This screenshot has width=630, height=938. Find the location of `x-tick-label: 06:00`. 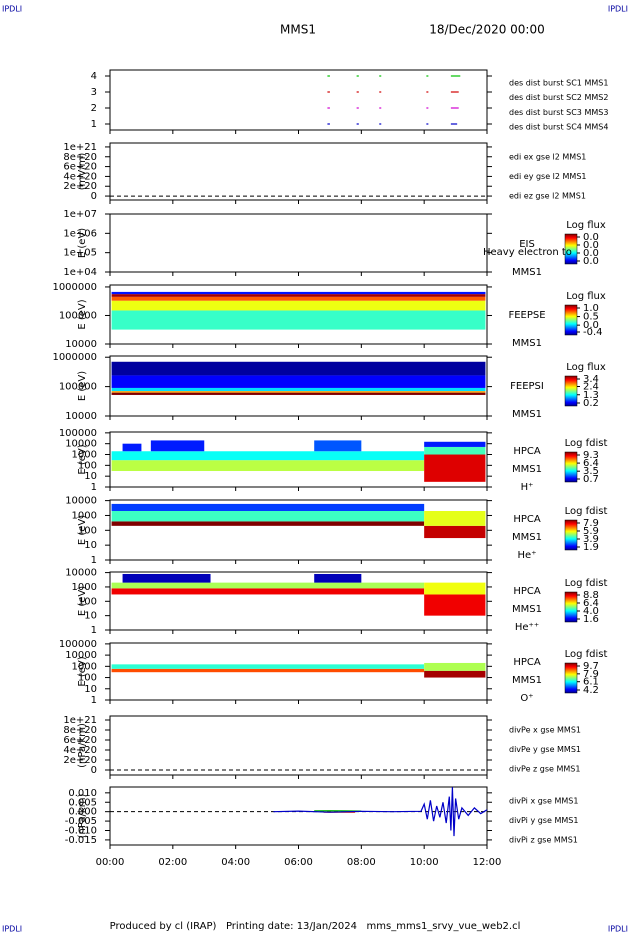

x-tick-label: 06:00 is located at coordinates (298, 862).